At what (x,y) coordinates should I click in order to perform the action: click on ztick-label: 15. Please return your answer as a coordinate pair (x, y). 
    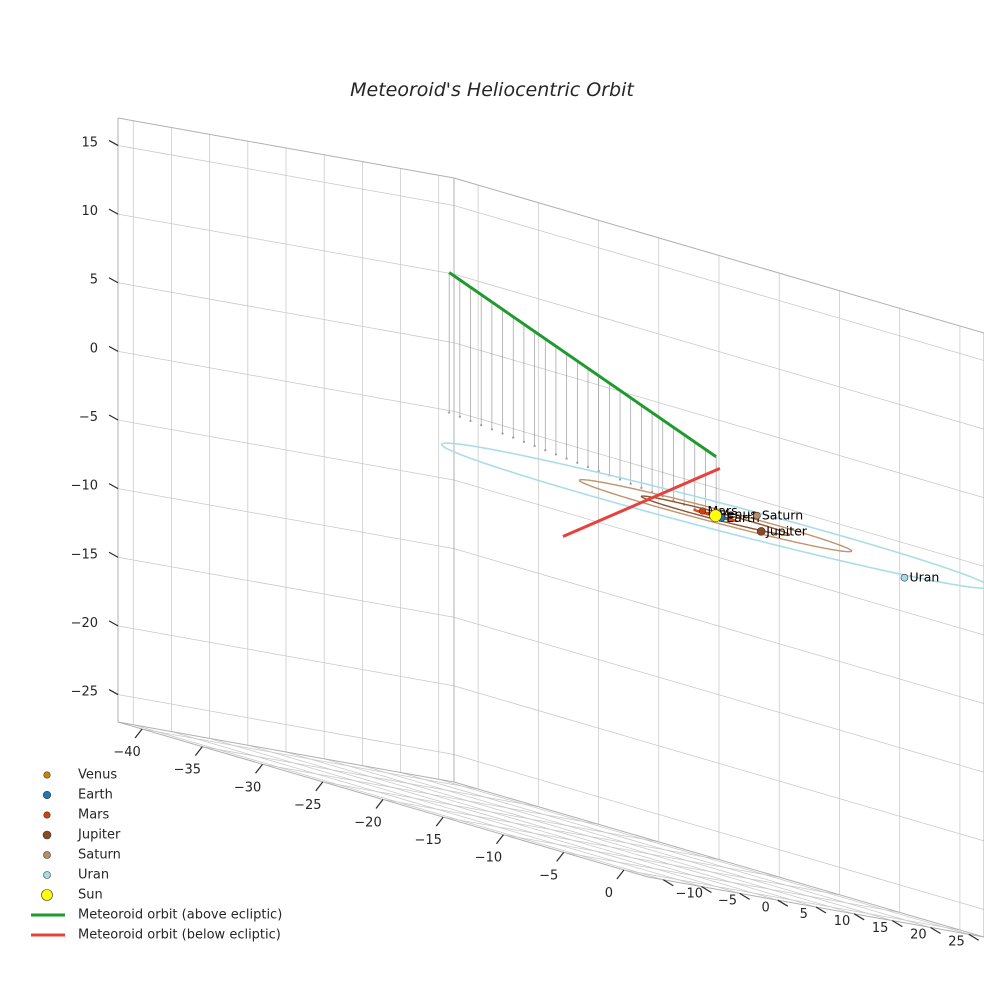
    Looking at the image, I should click on (89, 142).